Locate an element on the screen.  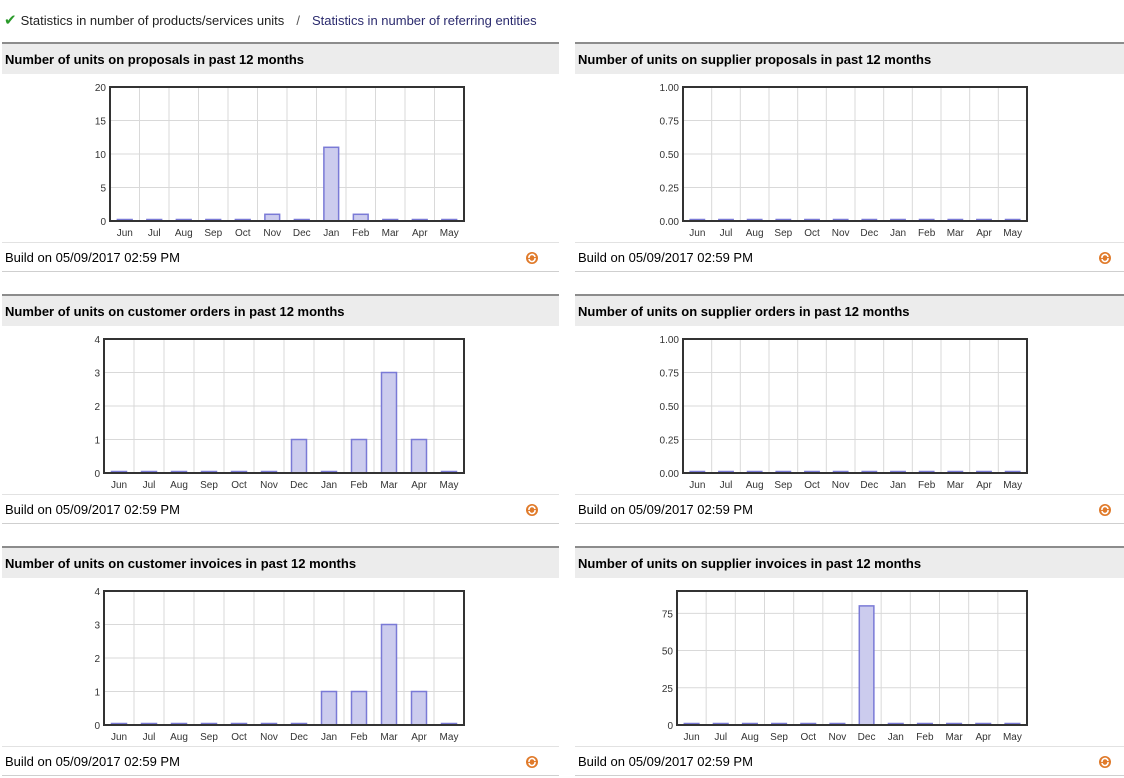
y-tick-label: 2 is located at coordinates (97, 659).